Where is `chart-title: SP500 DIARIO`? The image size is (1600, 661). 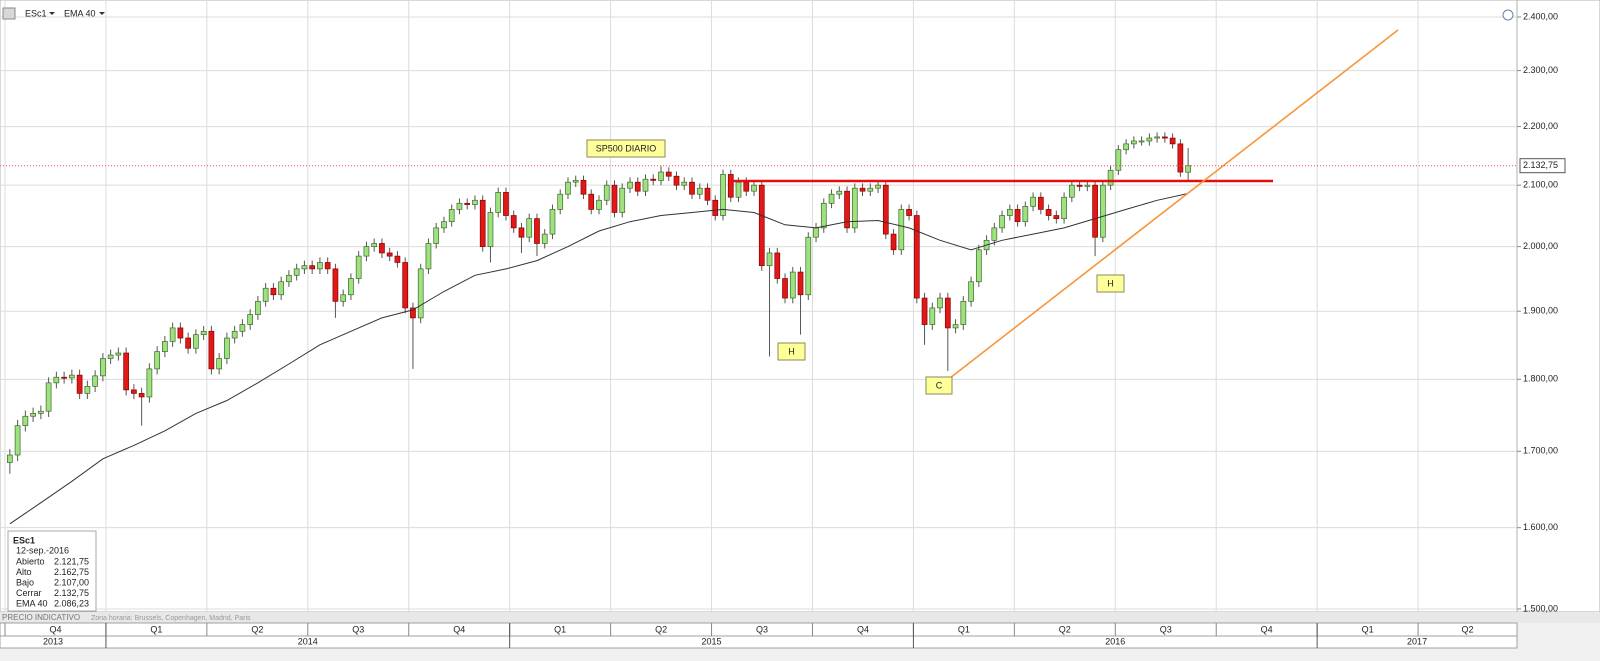 chart-title: SP500 DIARIO is located at coordinates (626, 148).